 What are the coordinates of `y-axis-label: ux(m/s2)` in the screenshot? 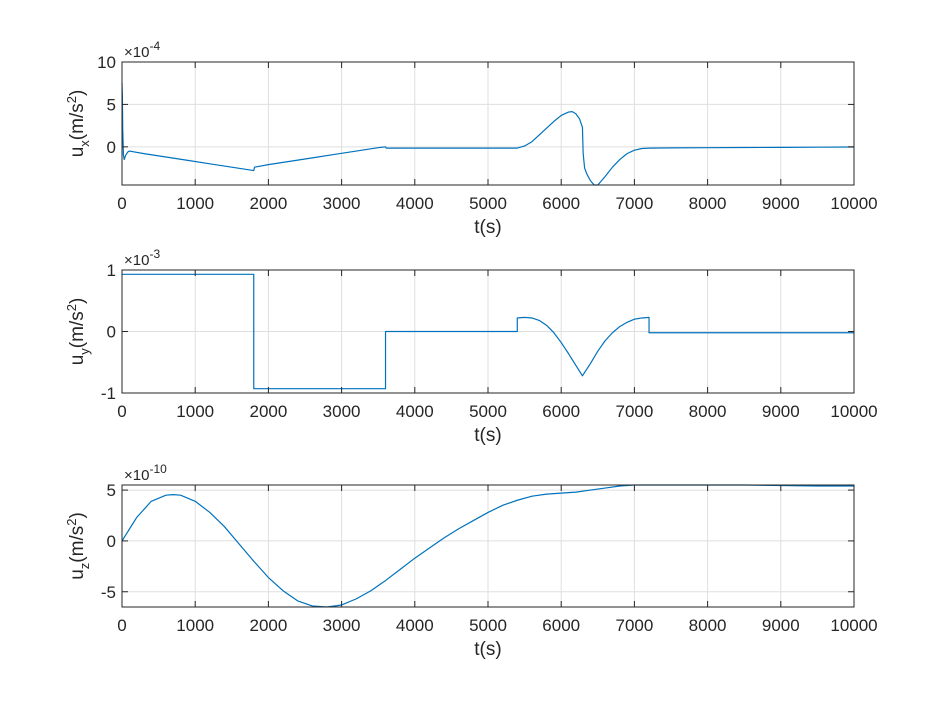 It's located at (78, 124).